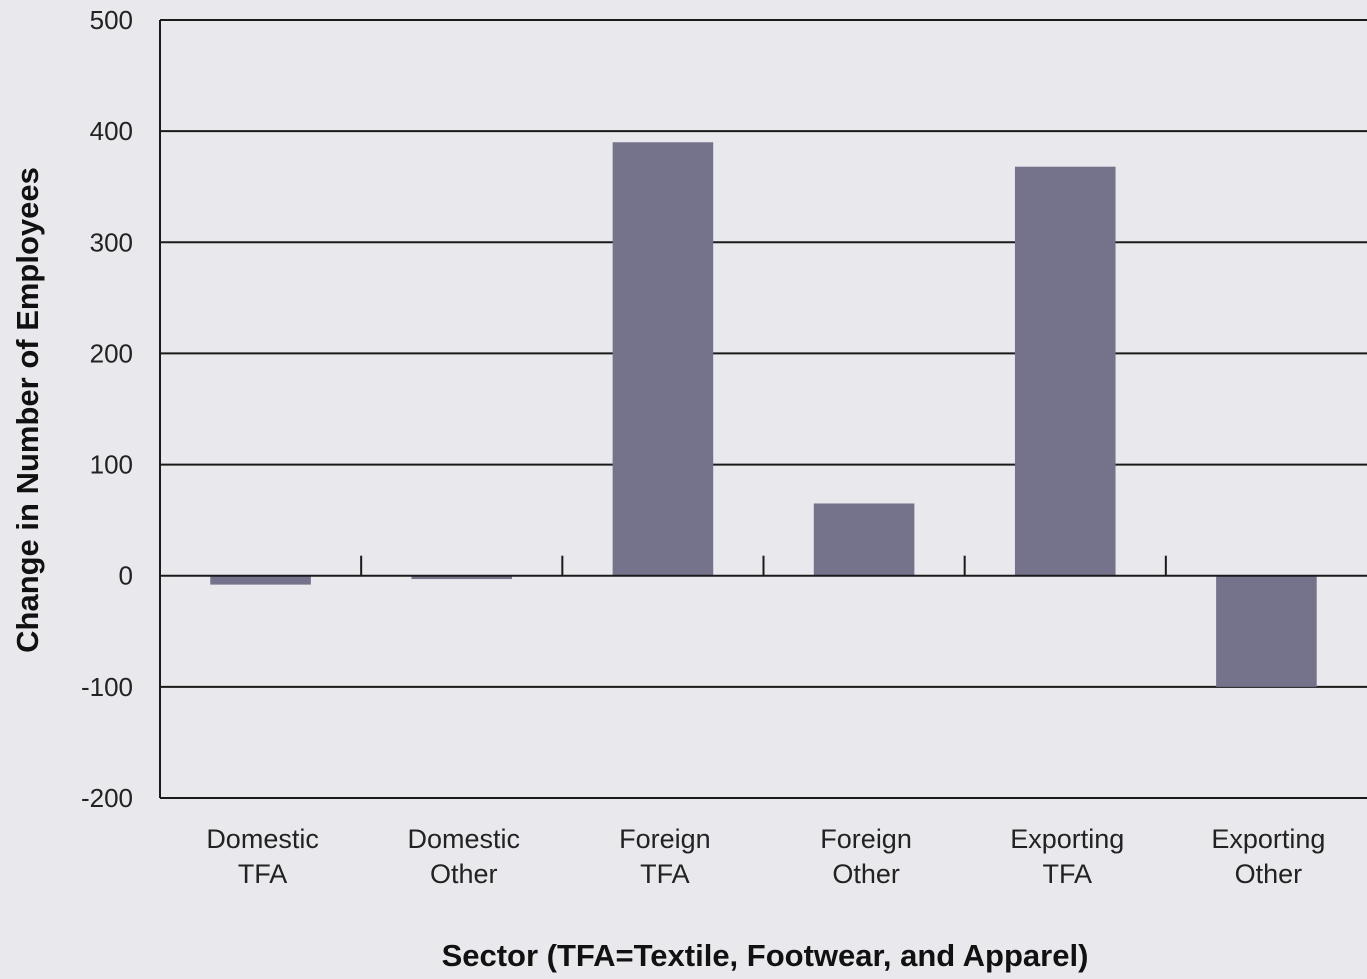  I want to click on y-tick-label: 0, so click(126, 576).